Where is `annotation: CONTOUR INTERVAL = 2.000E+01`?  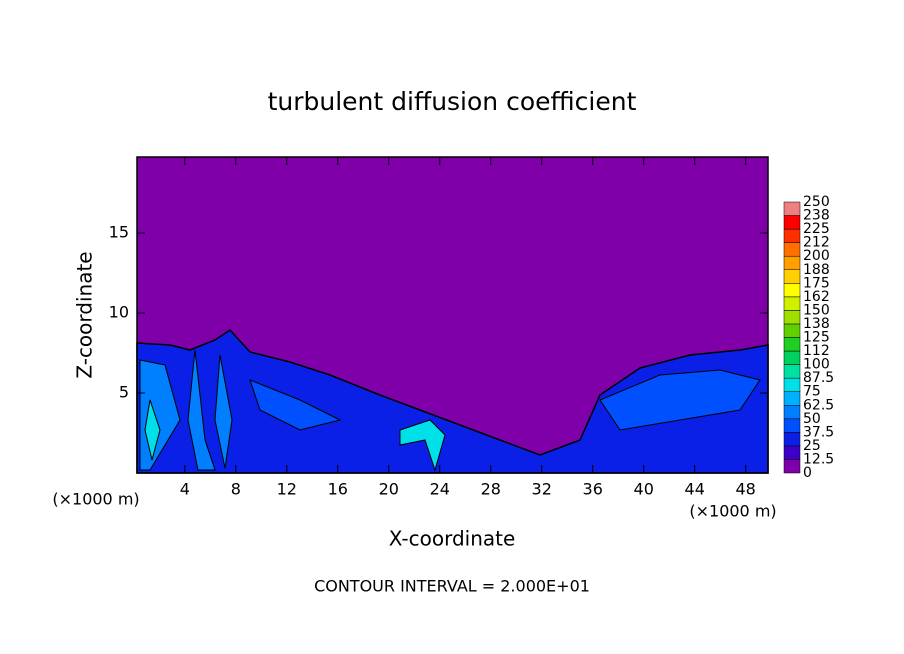 annotation: CONTOUR INTERVAL = 2.000E+01 is located at coordinates (452, 586).